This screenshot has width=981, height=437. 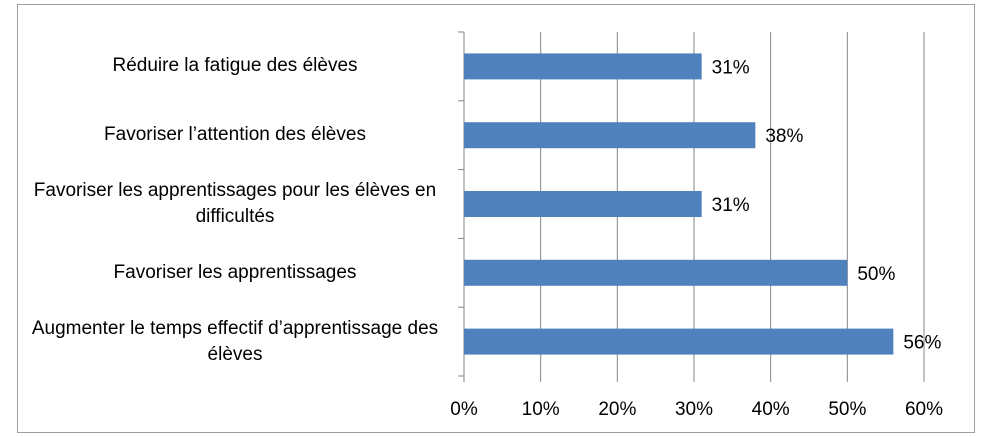 What do you see at coordinates (235, 135) in the screenshot?
I see `y-category-label: Favoriser l’attention des élèves` at bounding box center [235, 135].